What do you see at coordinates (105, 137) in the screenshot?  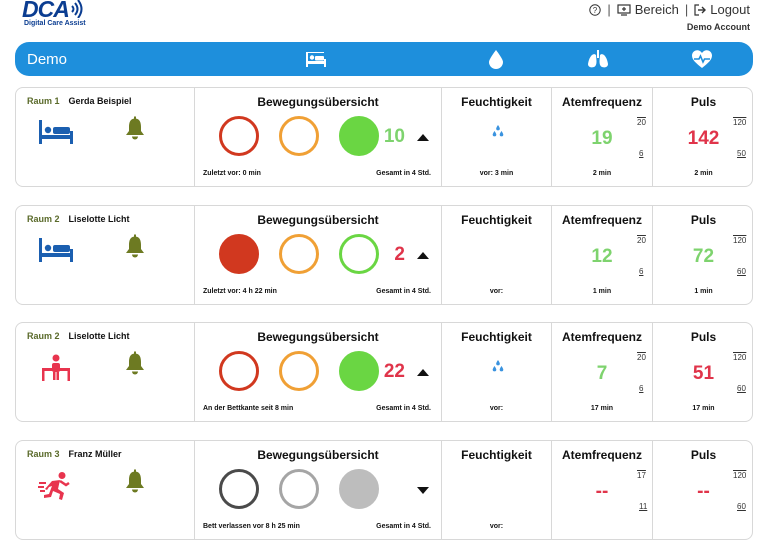 I see `patient-column: Raum 1 Gerda Beispiel` at bounding box center [105, 137].